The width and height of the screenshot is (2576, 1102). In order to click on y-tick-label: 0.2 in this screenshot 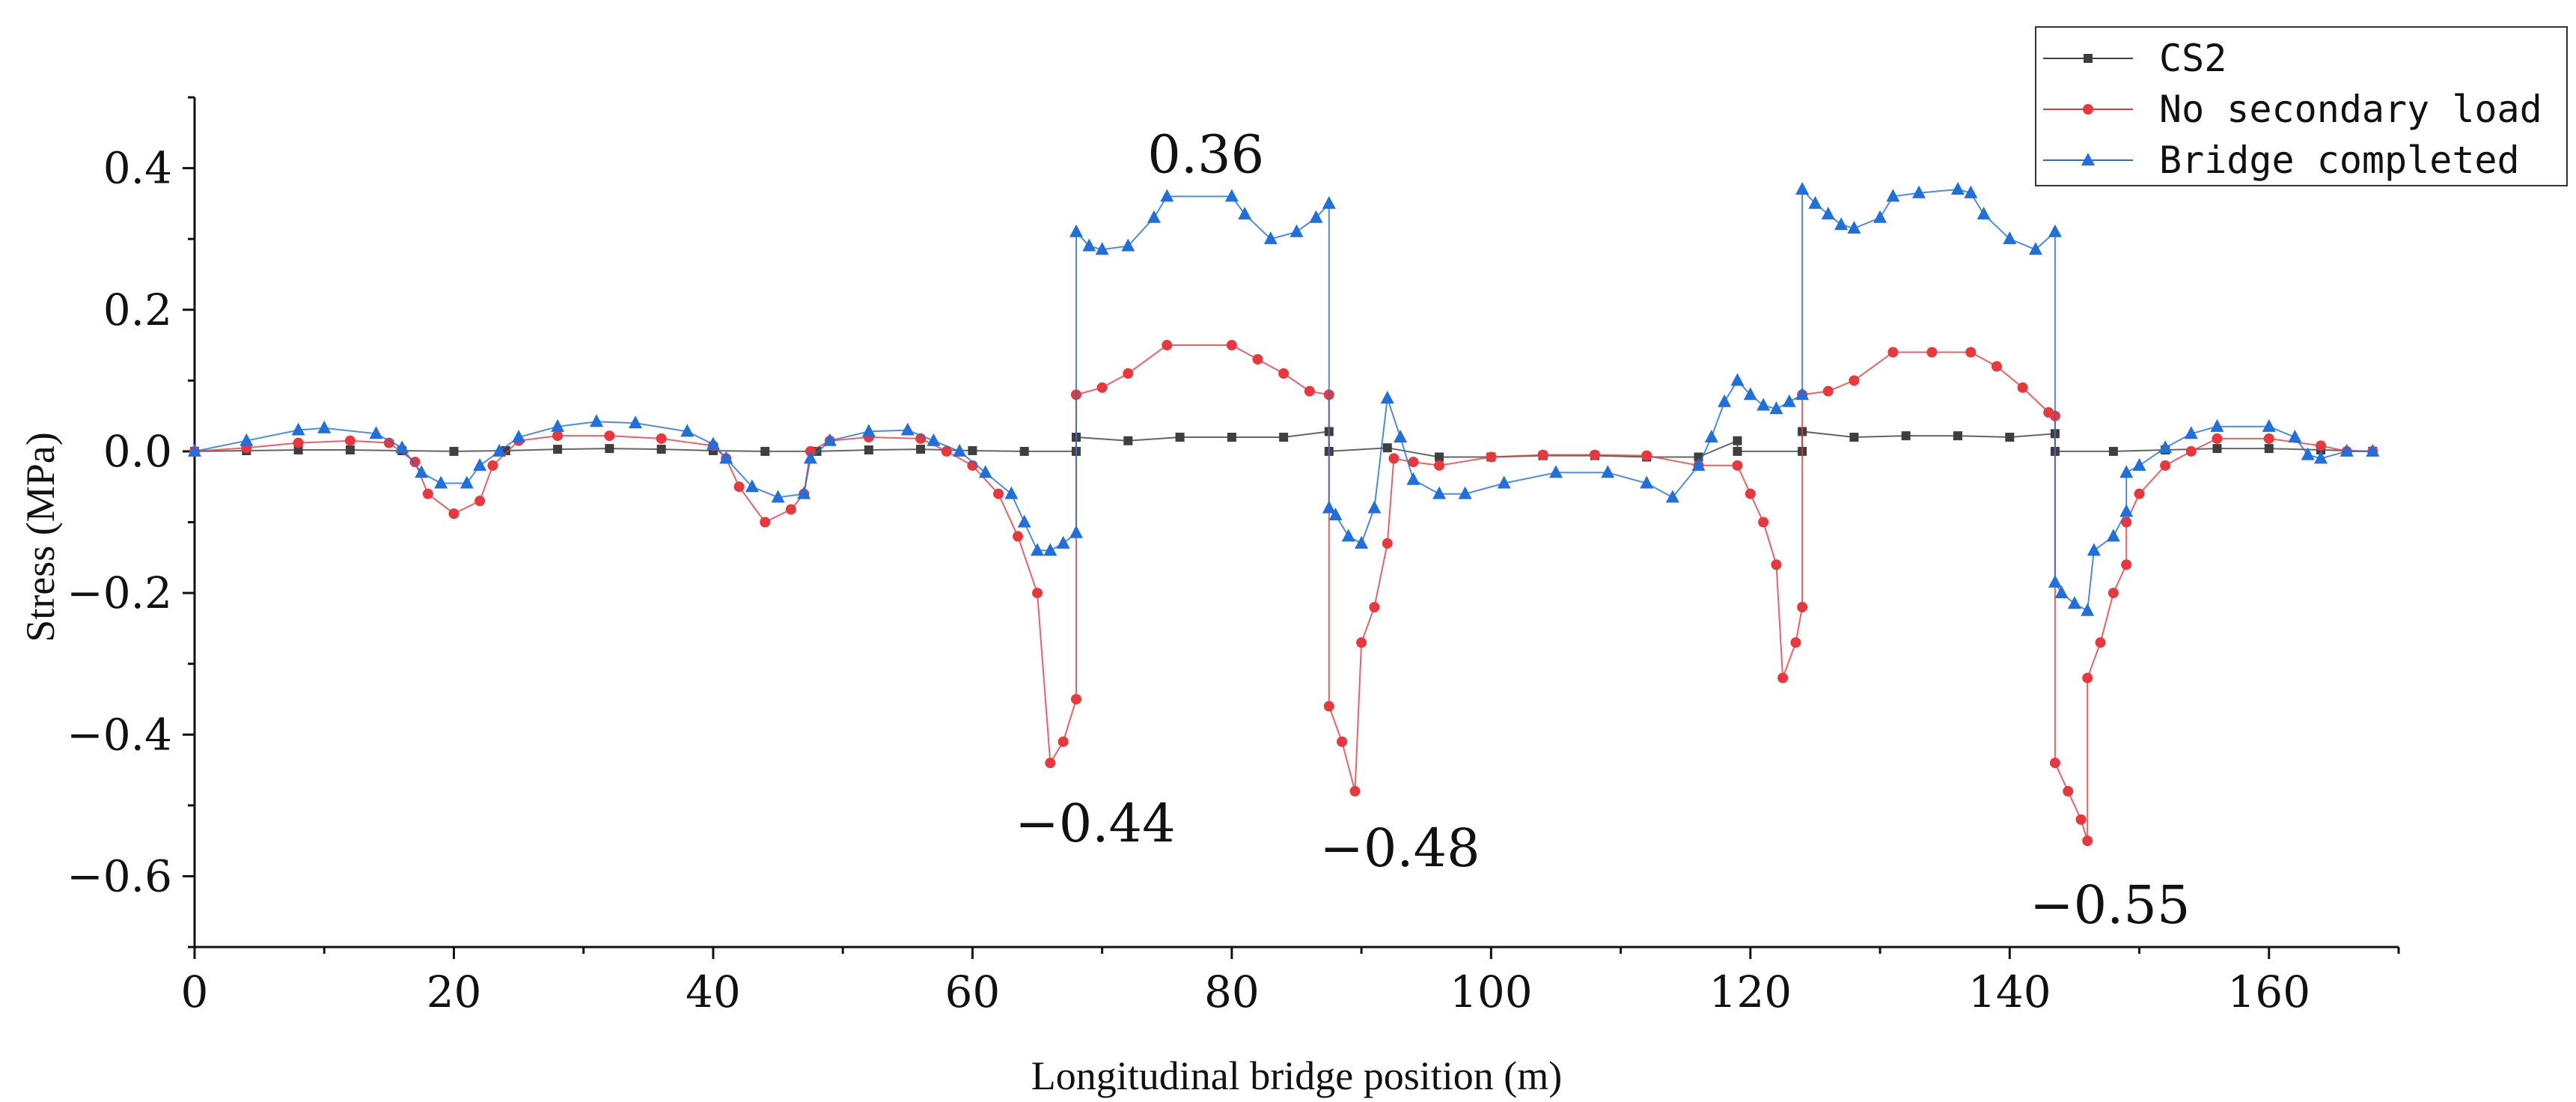, I will do `click(137, 309)`.